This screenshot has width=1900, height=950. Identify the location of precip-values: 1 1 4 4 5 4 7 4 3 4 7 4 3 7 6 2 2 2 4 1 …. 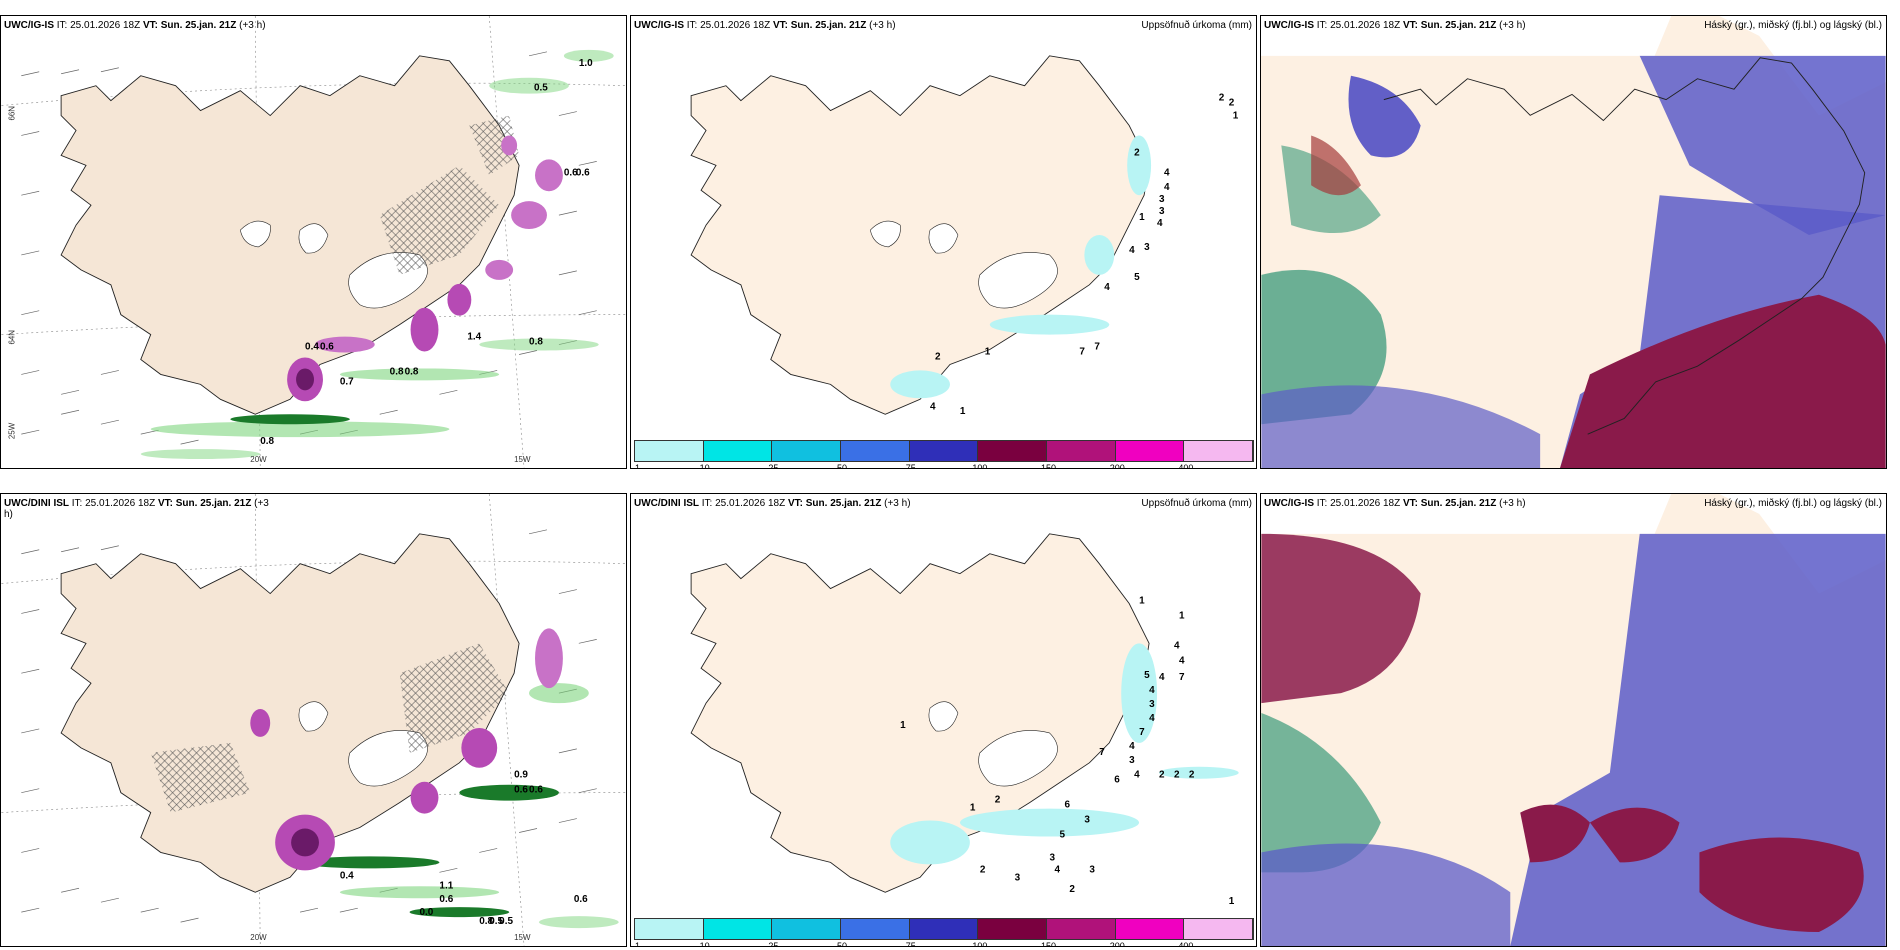
(1067, 752).